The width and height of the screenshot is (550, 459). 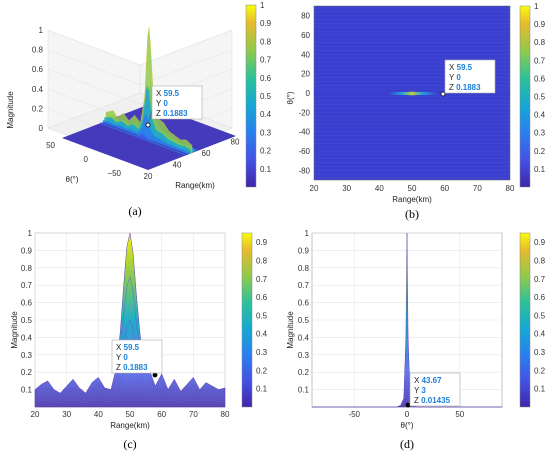 What do you see at coordinates (30, 233) in the screenshot?
I see `y-tick-label: 1` at bounding box center [30, 233].